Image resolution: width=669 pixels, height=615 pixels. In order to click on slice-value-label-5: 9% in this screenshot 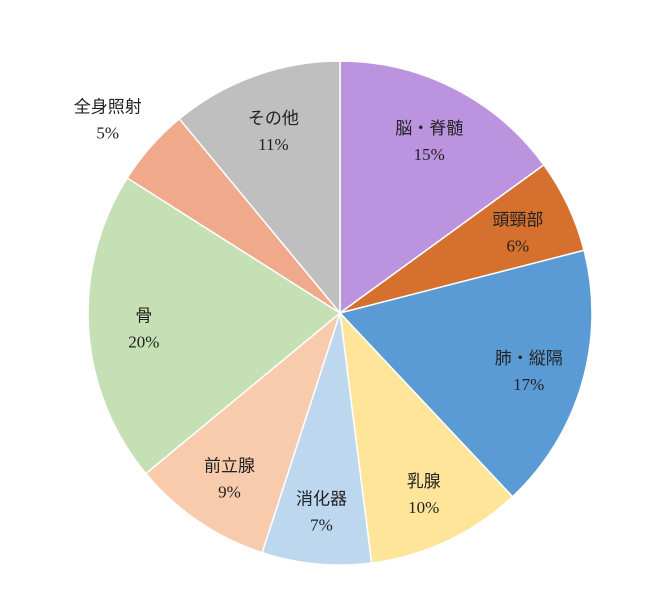, I will do `click(229, 492)`.